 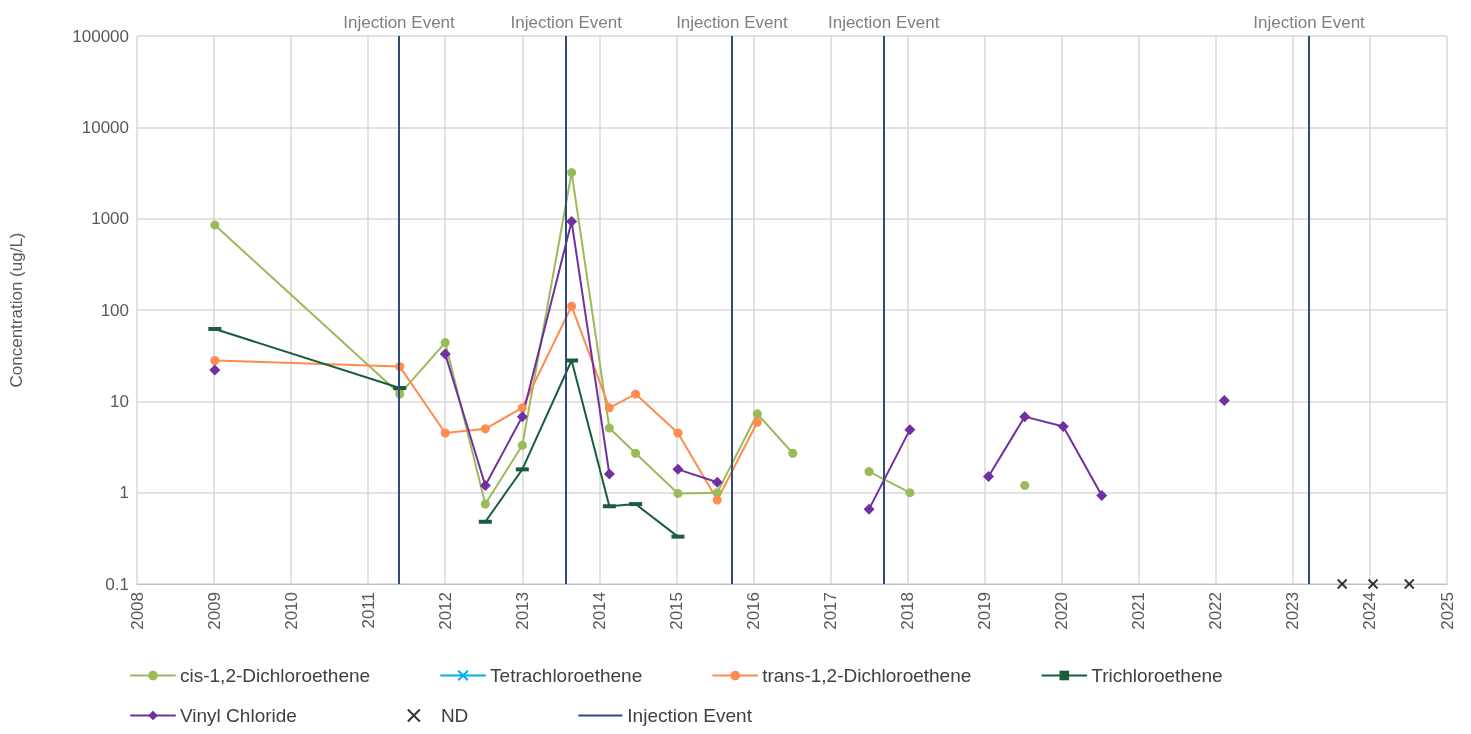 I want to click on y-tick-label: 1, so click(x=124, y=493).